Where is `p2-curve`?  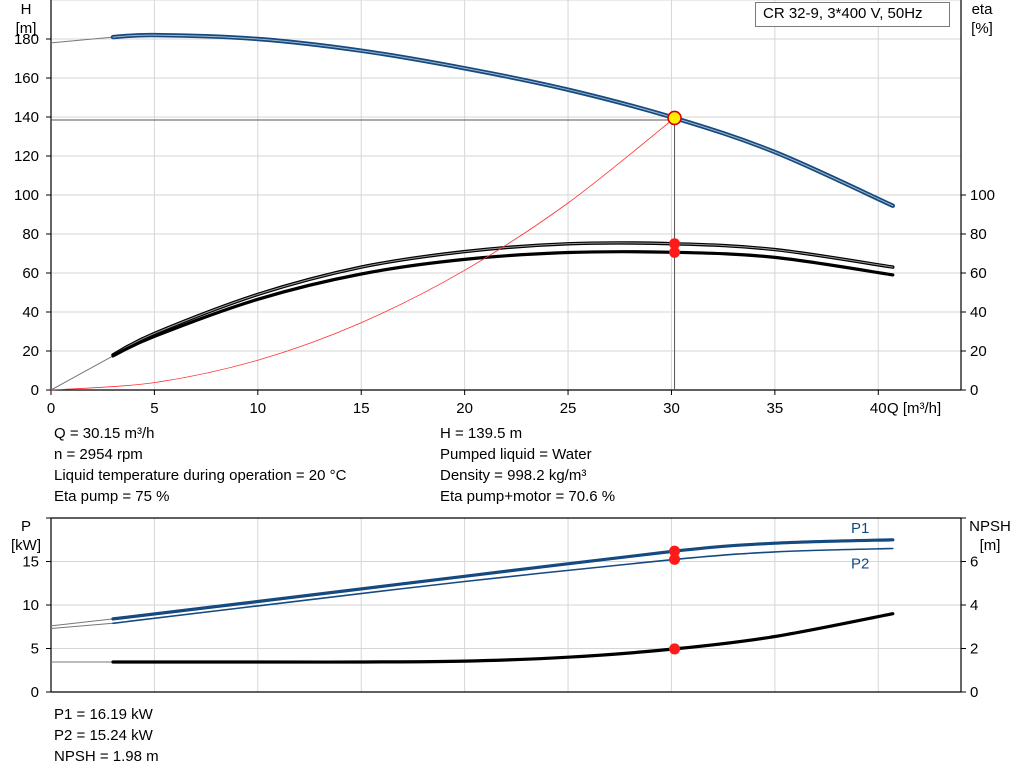
p2-curve is located at coordinates (503, 586).